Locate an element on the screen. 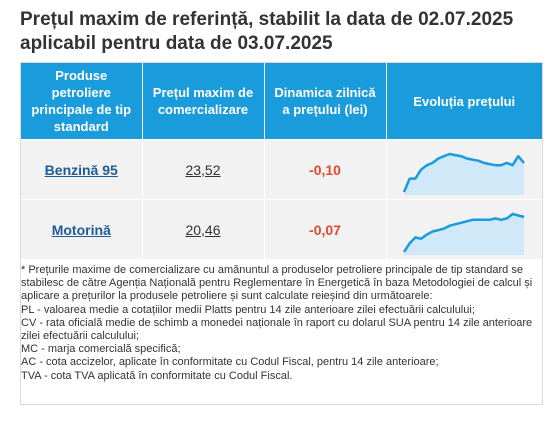  header-max-price: Prețul maxim de comercializare is located at coordinates (203, 101).